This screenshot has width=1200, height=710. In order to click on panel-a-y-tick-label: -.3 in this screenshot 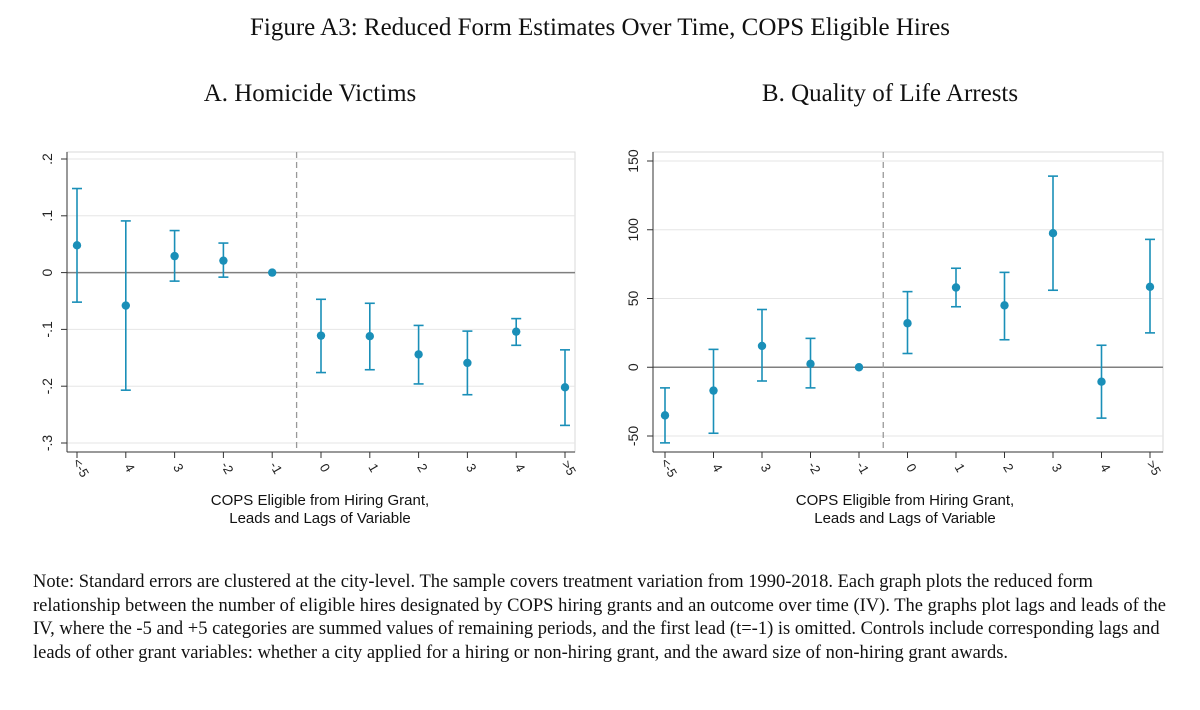, I will do `click(47, 443)`.